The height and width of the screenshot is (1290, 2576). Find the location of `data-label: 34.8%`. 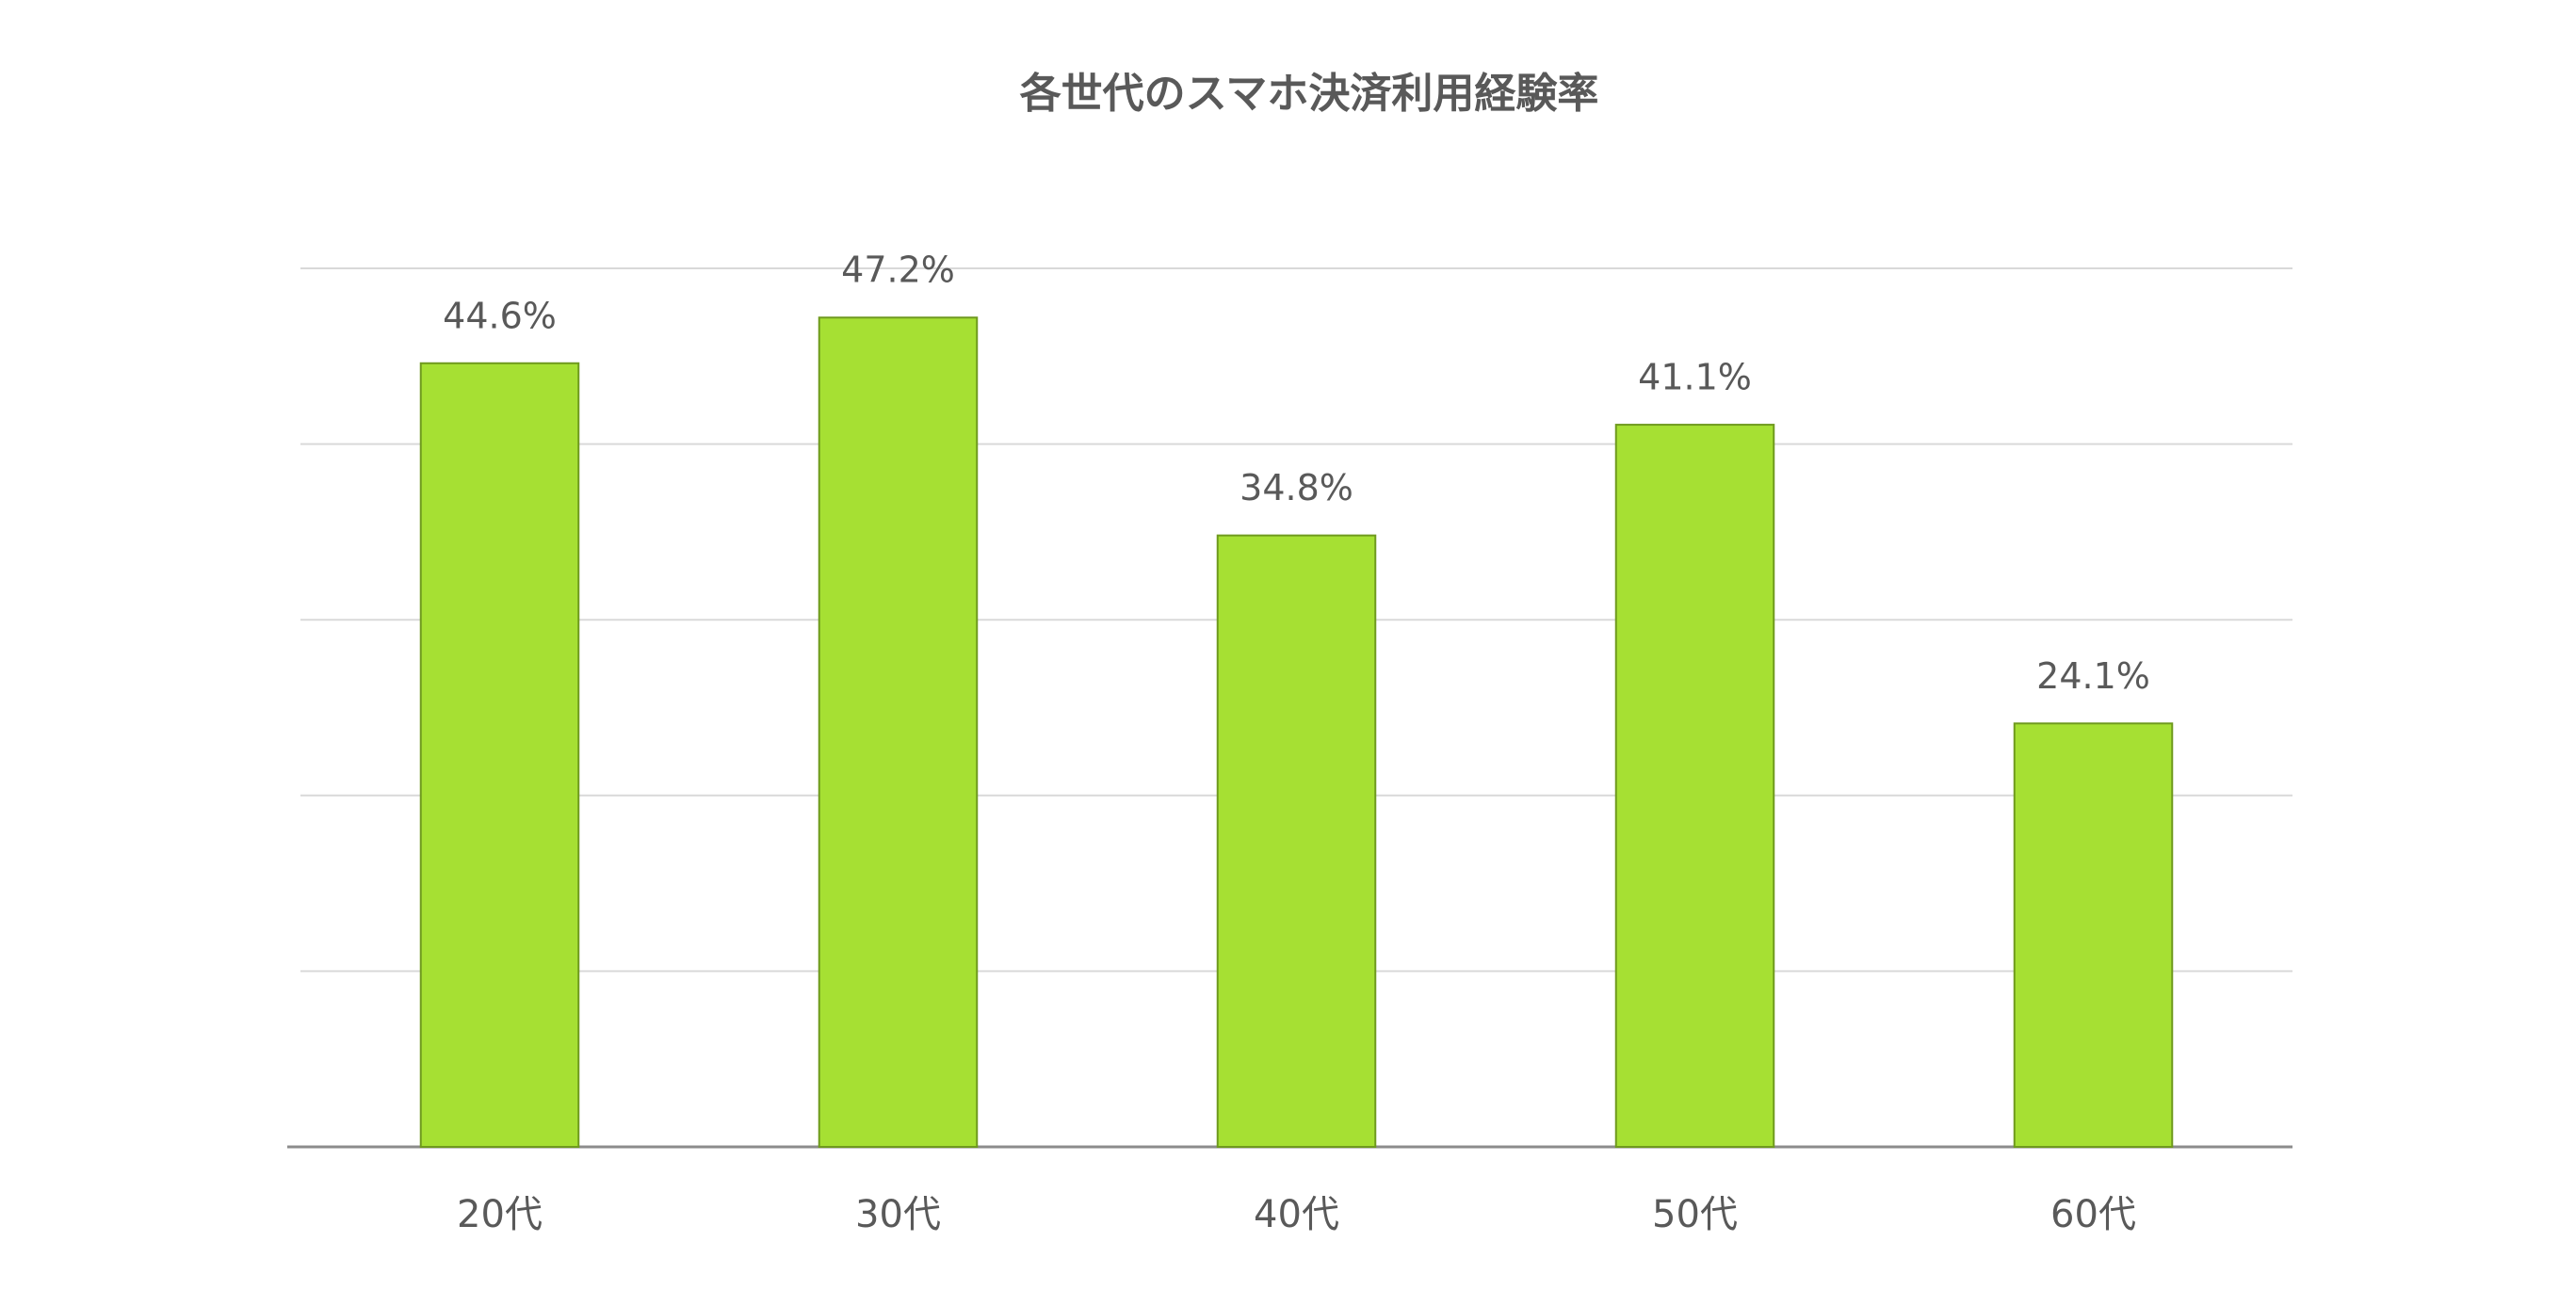

data-label: 34.8% is located at coordinates (1296, 488).